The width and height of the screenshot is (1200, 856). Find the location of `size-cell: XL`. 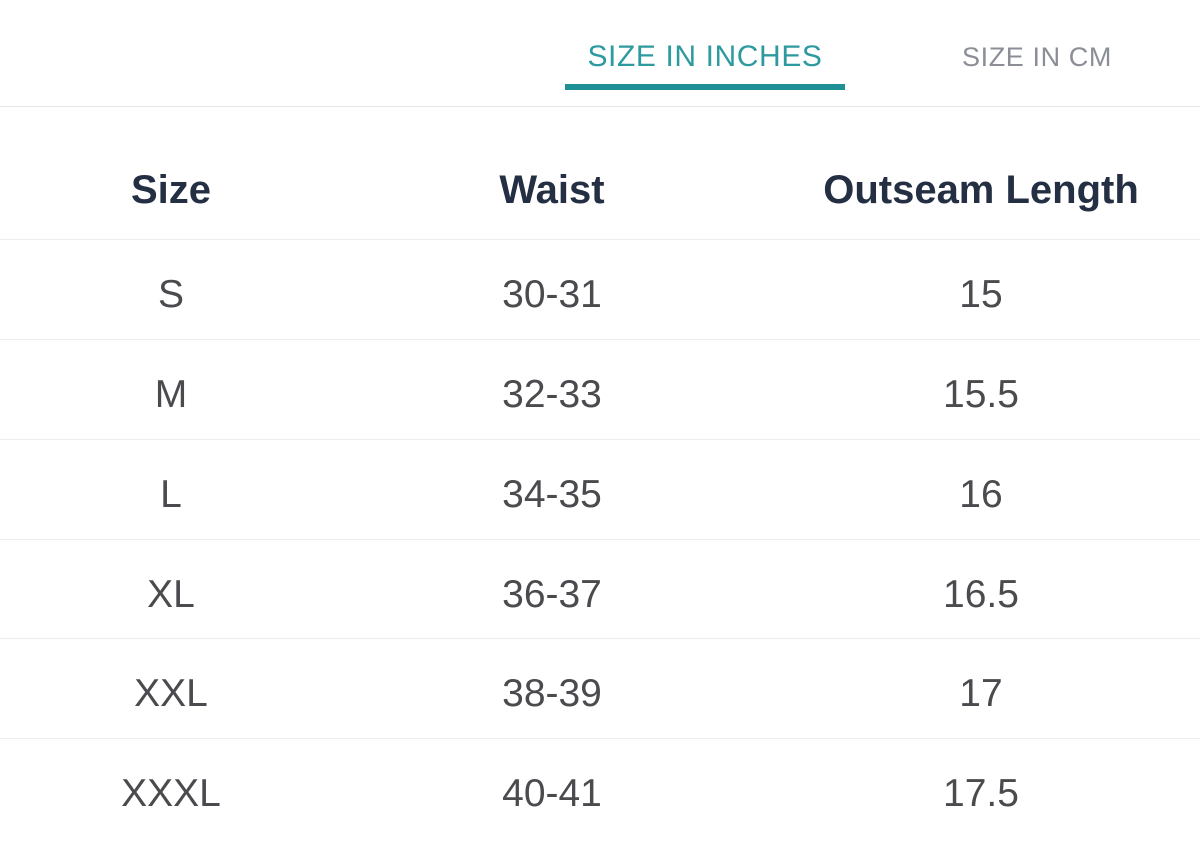

size-cell: XL is located at coordinates (171, 588).